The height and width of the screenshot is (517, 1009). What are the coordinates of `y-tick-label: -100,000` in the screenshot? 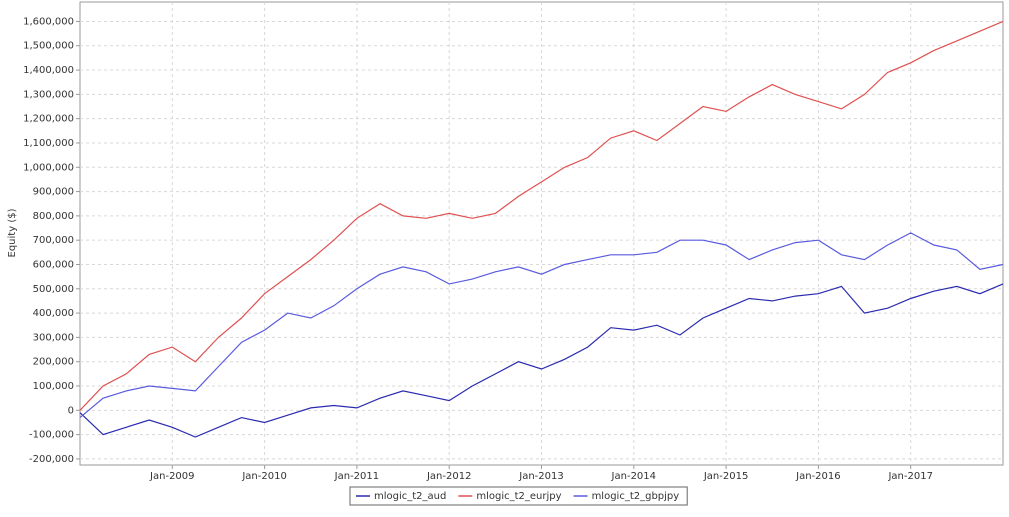 It's located at (51, 435).